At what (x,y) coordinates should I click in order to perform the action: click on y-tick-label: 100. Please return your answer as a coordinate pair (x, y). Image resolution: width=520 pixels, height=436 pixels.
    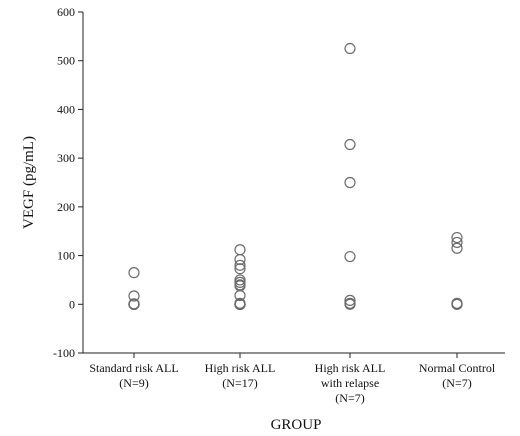
    Looking at the image, I should click on (66, 256).